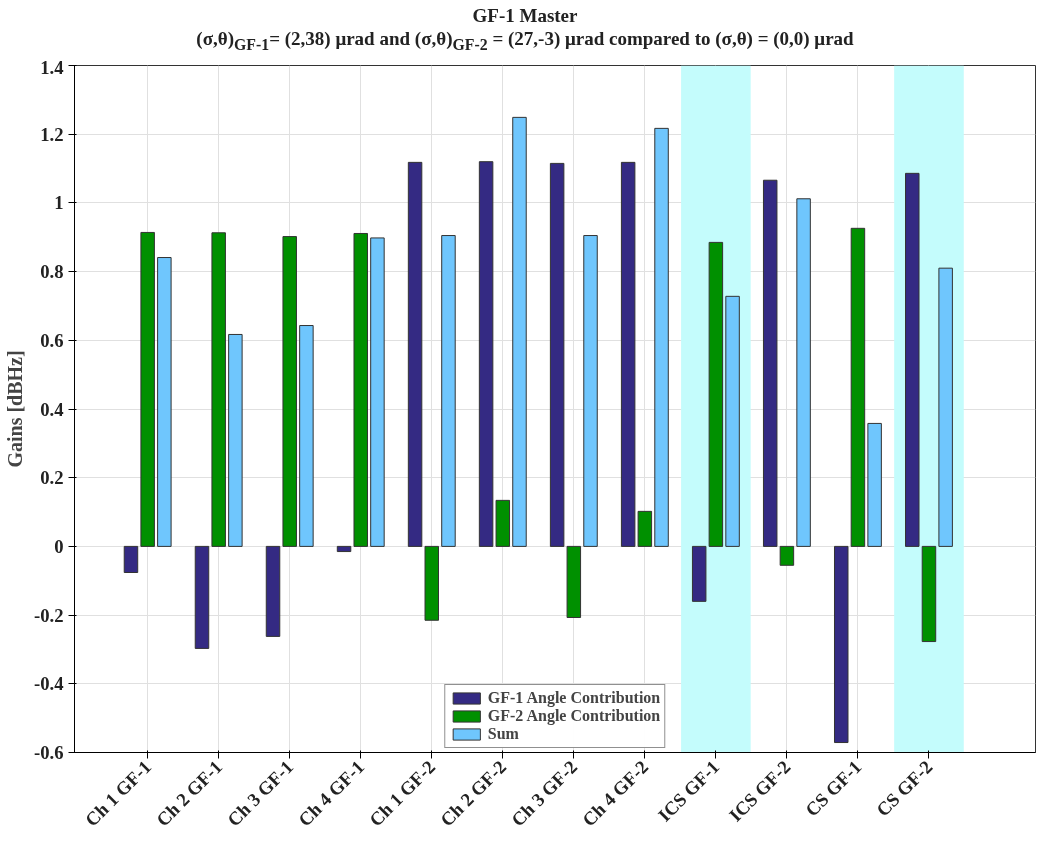 The image size is (1054, 862). I want to click on legend-label: GF-1 Angle Contribution, so click(574, 697).